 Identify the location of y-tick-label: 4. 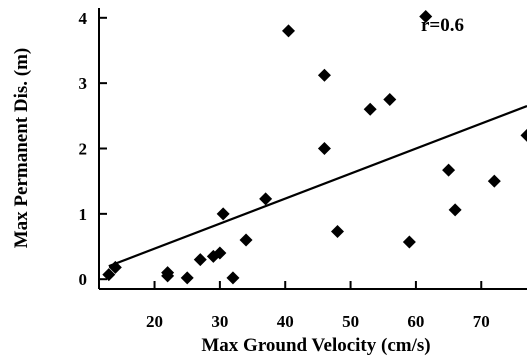
(83, 18).